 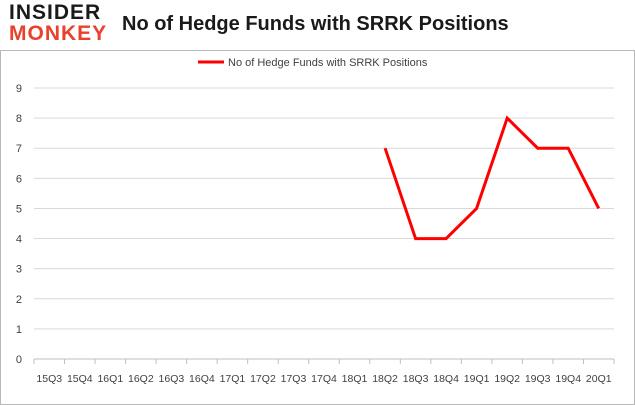 What do you see at coordinates (19, 89) in the screenshot?
I see `y-tick-label: 9` at bounding box center [19, 89].